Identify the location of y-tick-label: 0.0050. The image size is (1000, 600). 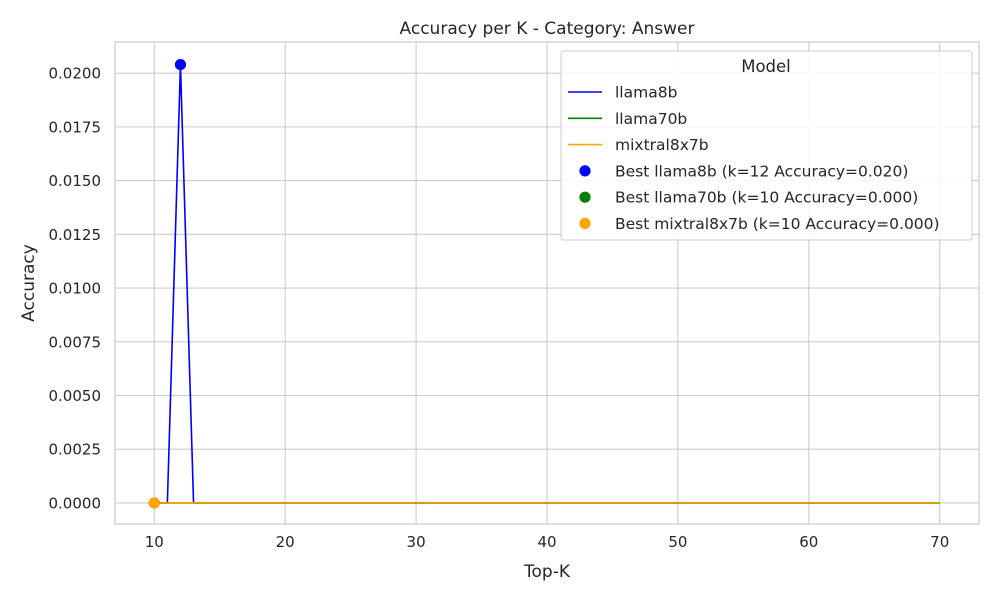
(75, 396).